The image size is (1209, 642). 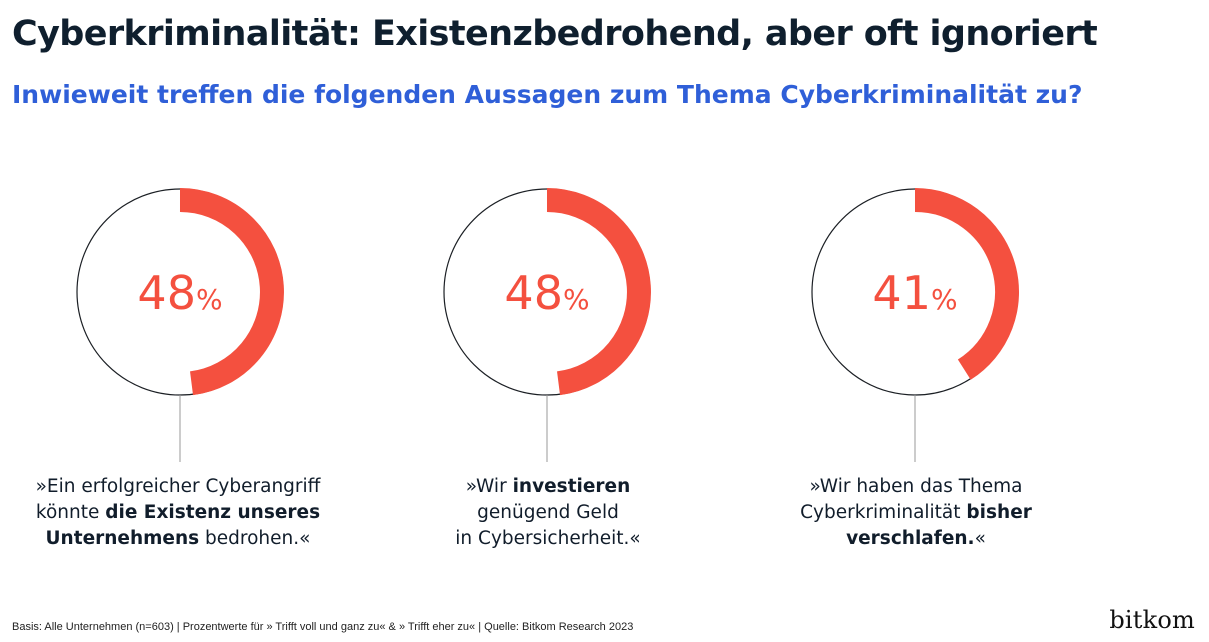 What do you see at coordinates (178, 486) in the screenshot?
I see `statement-text: »Ein erfolgreicher Cyberangriff` at bounding box center [178, 486].